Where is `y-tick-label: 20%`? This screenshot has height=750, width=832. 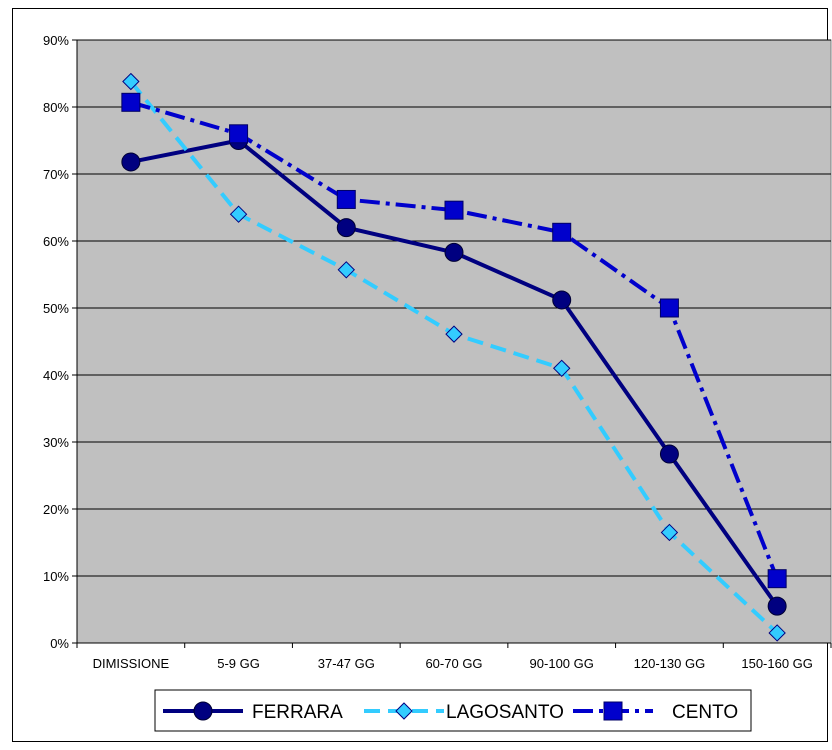 y-tick-label: 20% is located at coordinates (56, 509).